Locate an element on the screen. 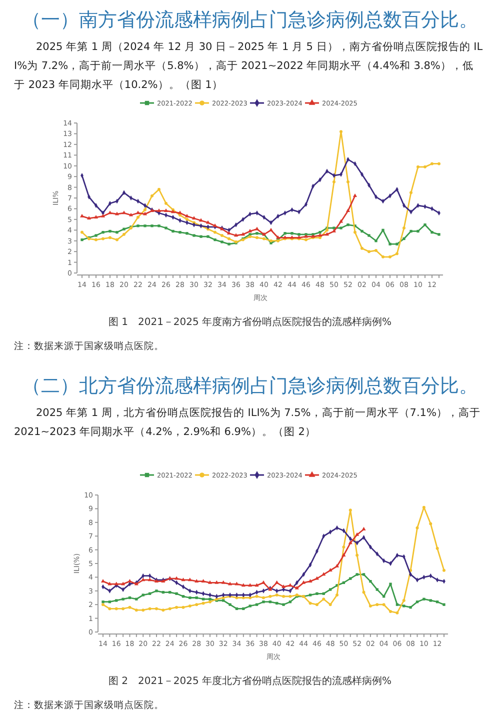 This screenshot has height=714, width=500. chart-subtitle: 2025 年第 1 周（2024 年 12 月 30 日－2025 年 1 月 5 日），南方省份哨点医院报告的 ILI%为 7.2%，高于前一周水平（5.8%），高于 2021~2022 年同期水平（4.4%和 3.8%），低于 2023 年同期水平（10.2%）。（图 1） is located at coordinates (248, 65).